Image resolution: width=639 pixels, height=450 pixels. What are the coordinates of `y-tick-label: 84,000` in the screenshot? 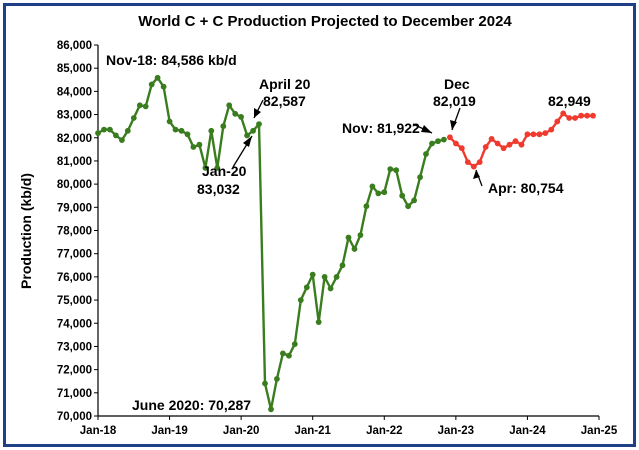 It's located at (74, 92).